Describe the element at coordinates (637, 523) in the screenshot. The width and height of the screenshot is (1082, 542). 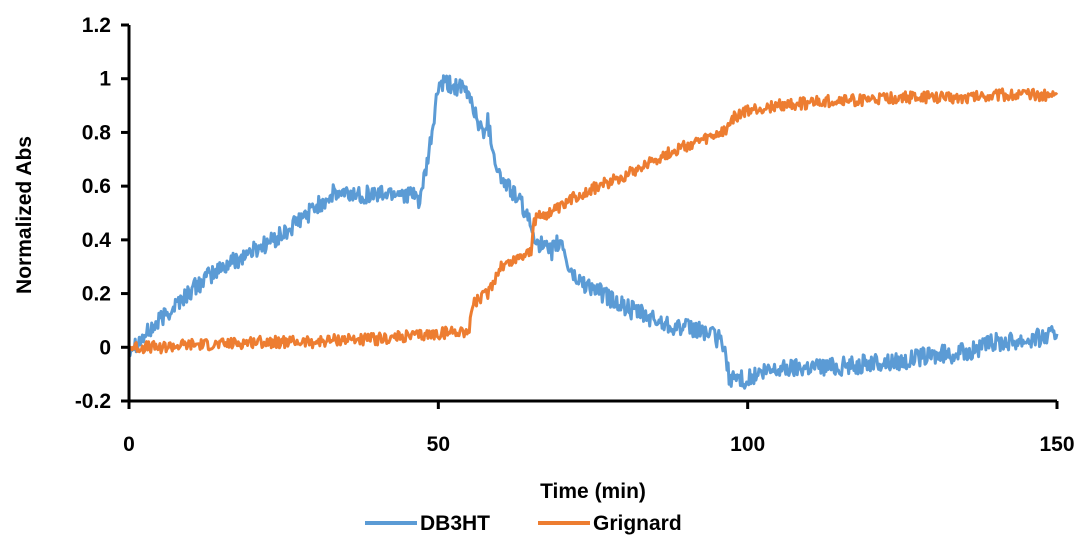
I see `legend-label-grignard: Grignard` at that location.